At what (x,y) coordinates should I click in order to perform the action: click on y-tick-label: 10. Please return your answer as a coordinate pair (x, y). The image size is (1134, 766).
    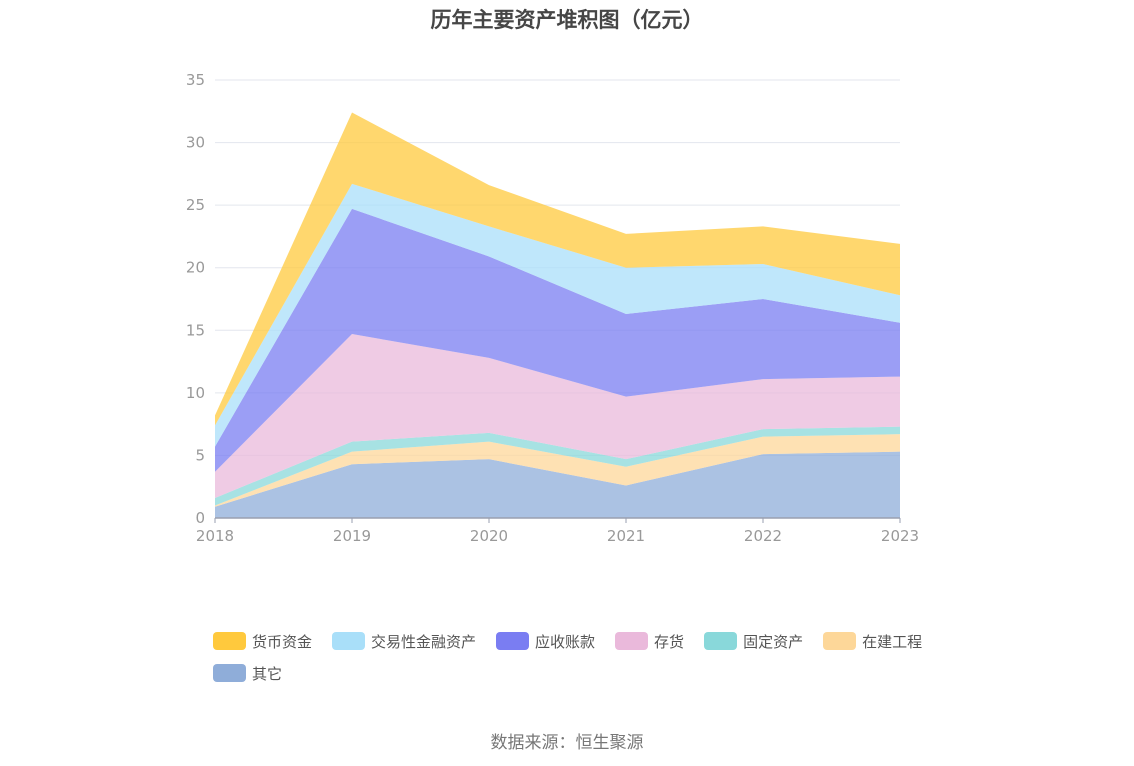
    Looking at the image, I should click on (195, 393).